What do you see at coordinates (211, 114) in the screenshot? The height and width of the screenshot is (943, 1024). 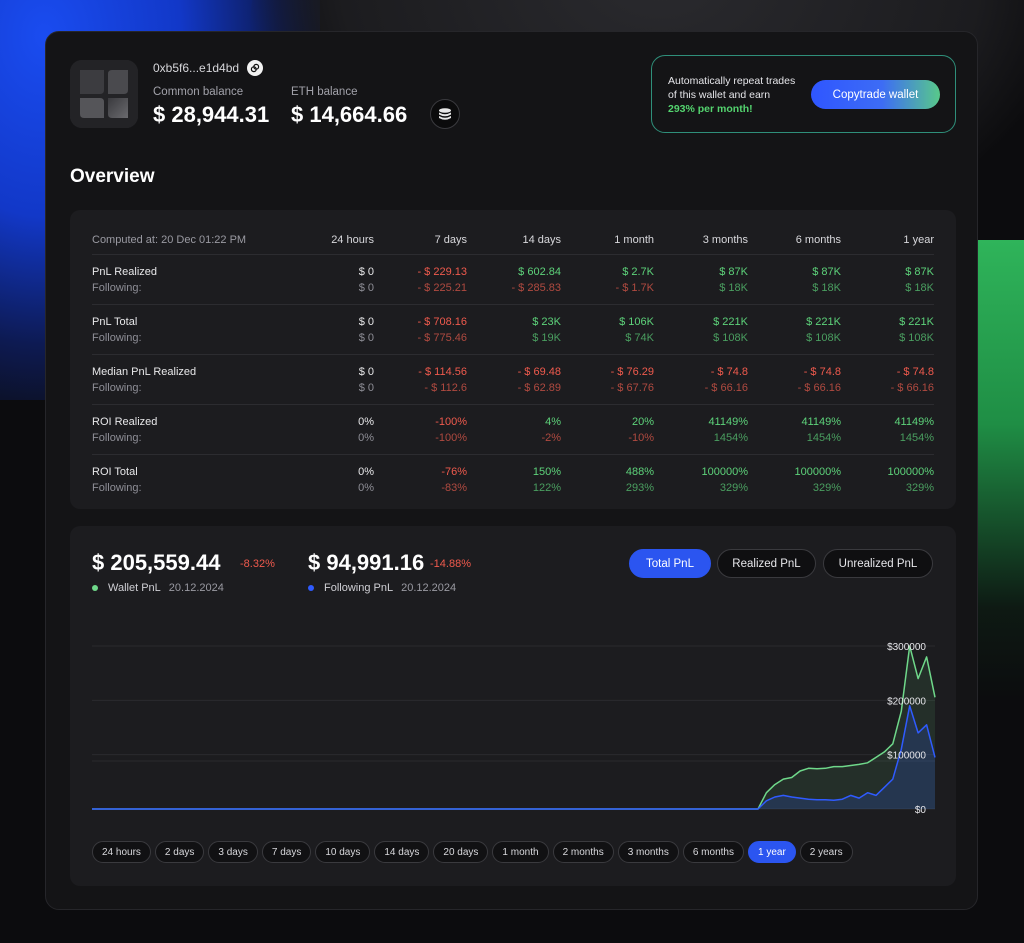 I see `common-balance-value: $ 28,944.31` at bounding box center [211, 114].